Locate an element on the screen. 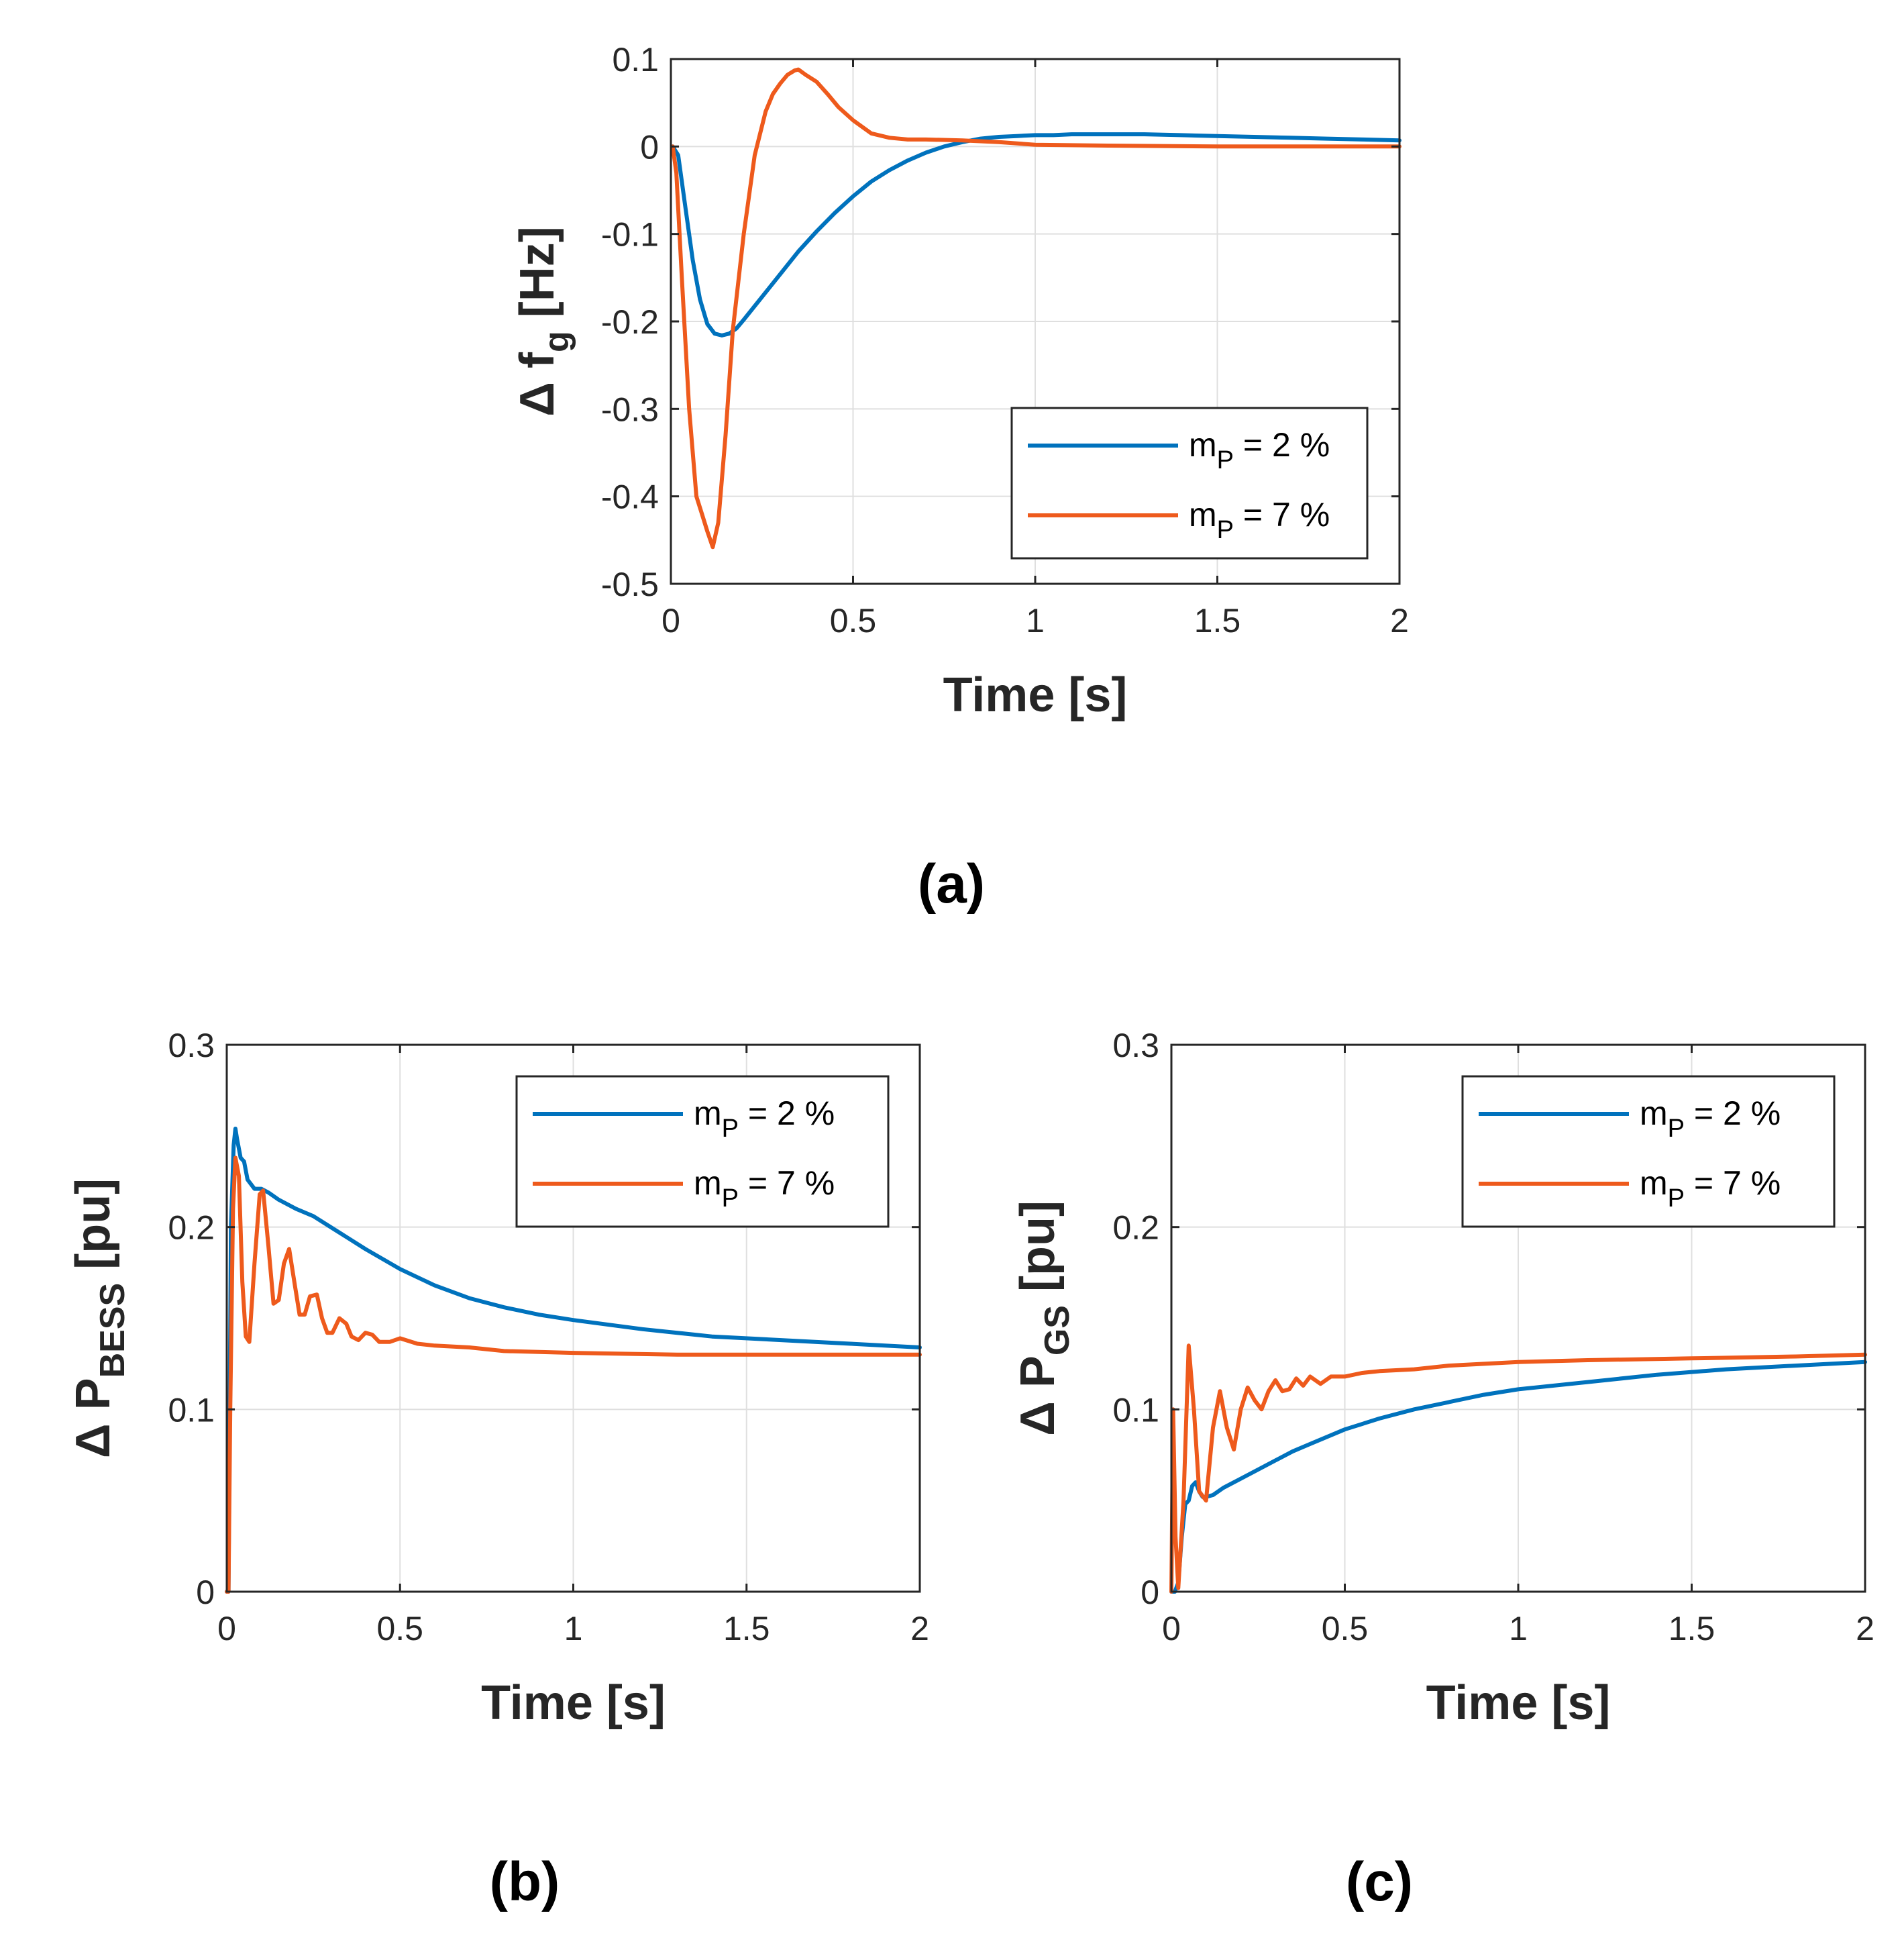 Image resolution: width=1904 pixels, height=1948 pixels. chart-caption: (c) is located at coordinates (1380, 1881).